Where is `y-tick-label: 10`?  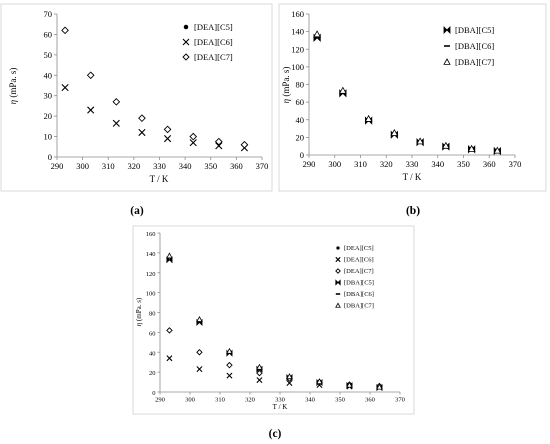
y-tick-label: 10 is located at coordinates (48, 137).